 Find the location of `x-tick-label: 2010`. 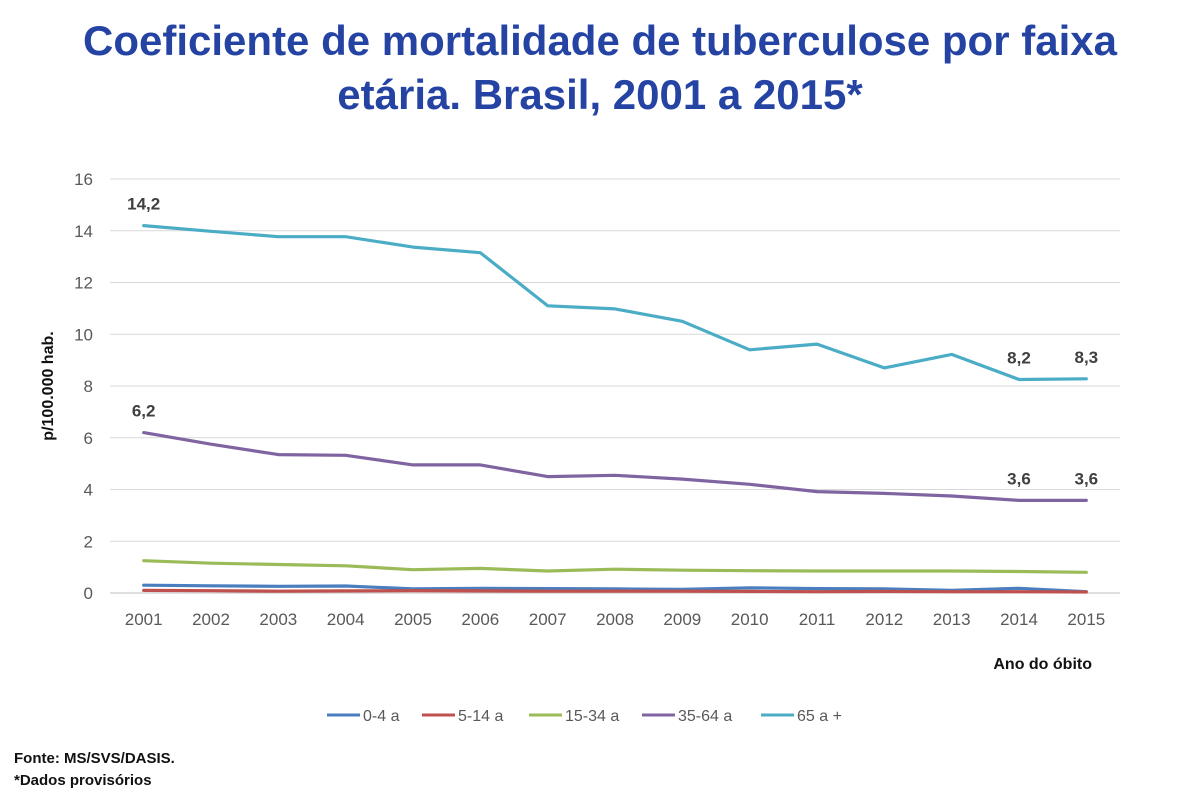

x-tick-label: 2010 is located at coordinates (750, 619).